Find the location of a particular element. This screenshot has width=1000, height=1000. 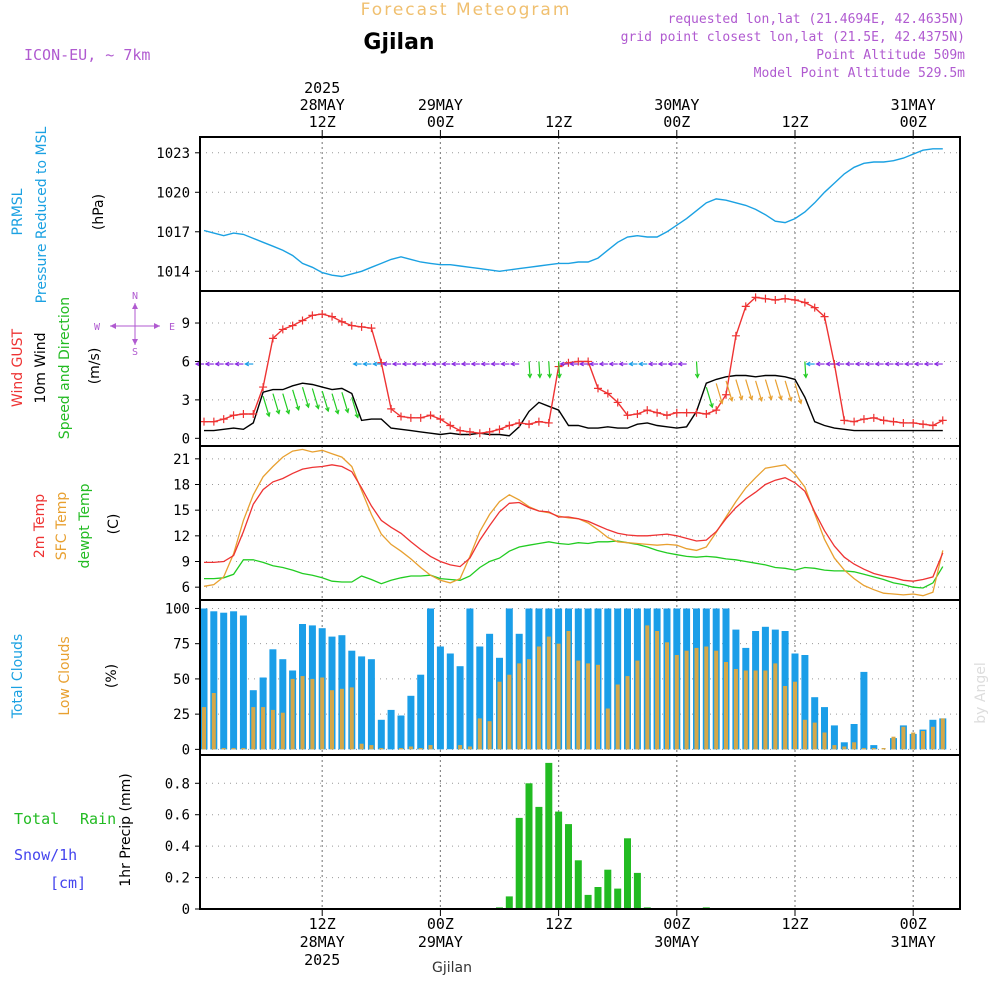

top-time-label: 28MAY is located at coordinates (322, 105).